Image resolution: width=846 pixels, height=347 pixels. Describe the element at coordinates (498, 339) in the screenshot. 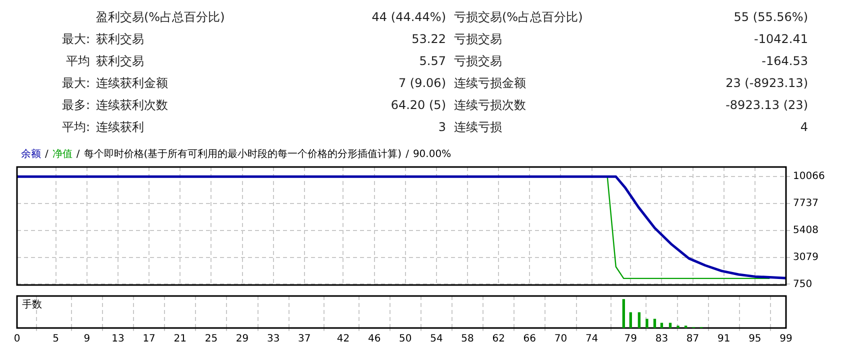

I see `x-tick-label: 62` at that location.